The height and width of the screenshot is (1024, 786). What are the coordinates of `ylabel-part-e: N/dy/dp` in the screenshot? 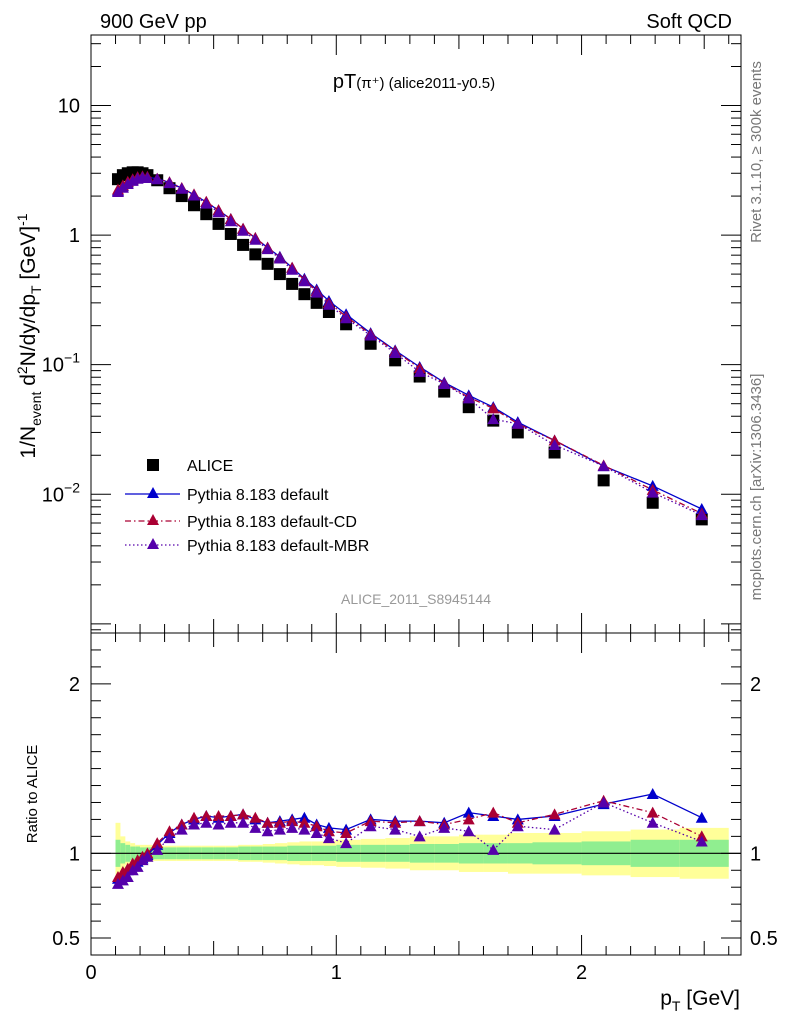 It's located at (28, 330).